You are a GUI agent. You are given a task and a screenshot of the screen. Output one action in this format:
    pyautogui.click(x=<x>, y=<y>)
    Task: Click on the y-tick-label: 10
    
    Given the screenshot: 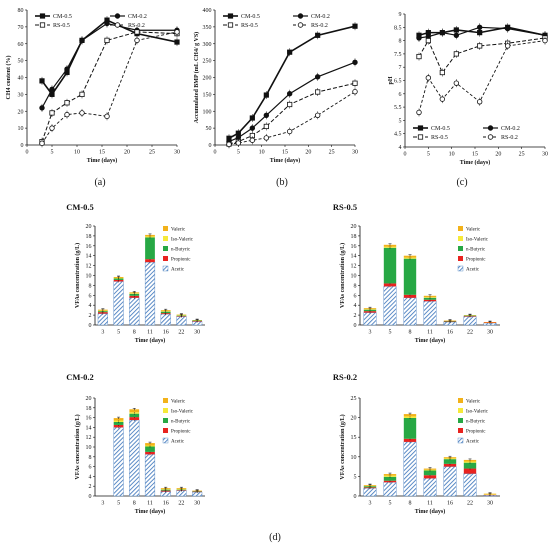 What is the action you would take?
    pyautogui.click(x=21, y=129)
    